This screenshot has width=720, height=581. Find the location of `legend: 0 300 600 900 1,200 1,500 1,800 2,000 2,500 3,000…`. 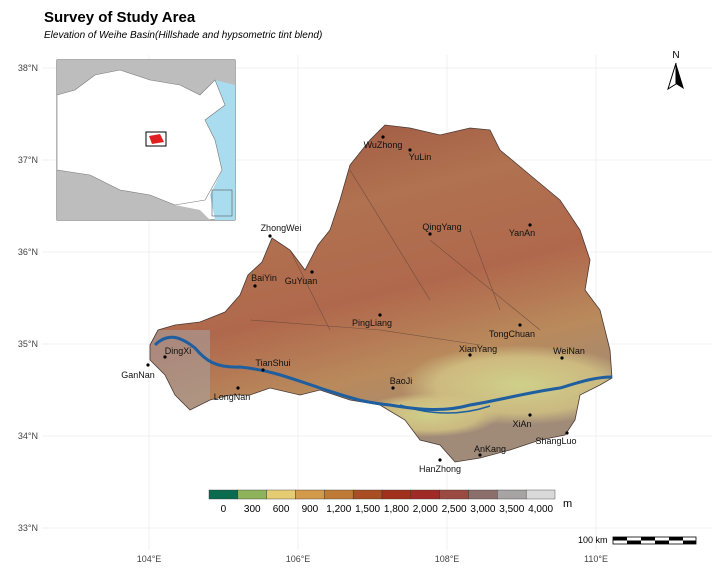

legend: 0 300 600 900 1,200 1,500 1,800 2,000 2,500 3,000… is located at coordinates (390, 502).